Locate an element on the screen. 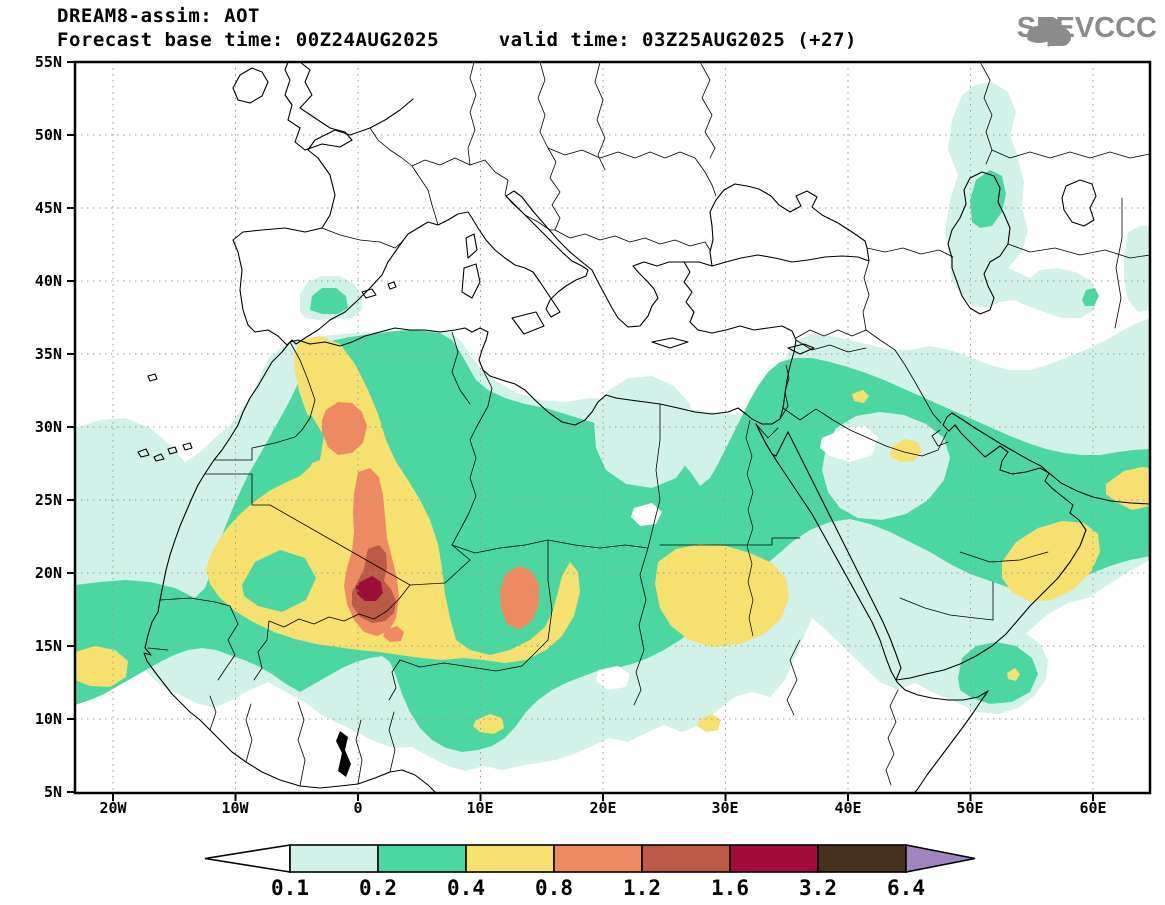 Image resolution: width=1165 pixels, height=905 pixels. colorbar-label: 0.1 is located at coordinates (290, 888).